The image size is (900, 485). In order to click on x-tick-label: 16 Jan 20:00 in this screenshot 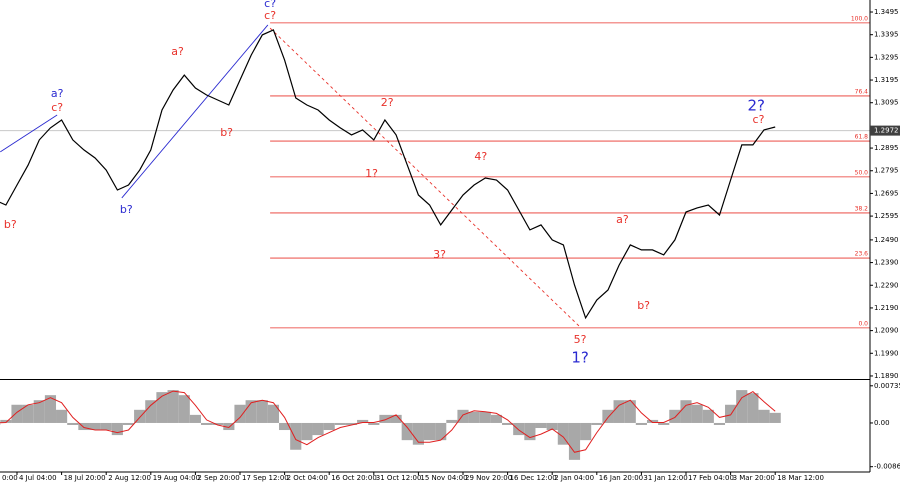, I will do `click(621, 478)`.